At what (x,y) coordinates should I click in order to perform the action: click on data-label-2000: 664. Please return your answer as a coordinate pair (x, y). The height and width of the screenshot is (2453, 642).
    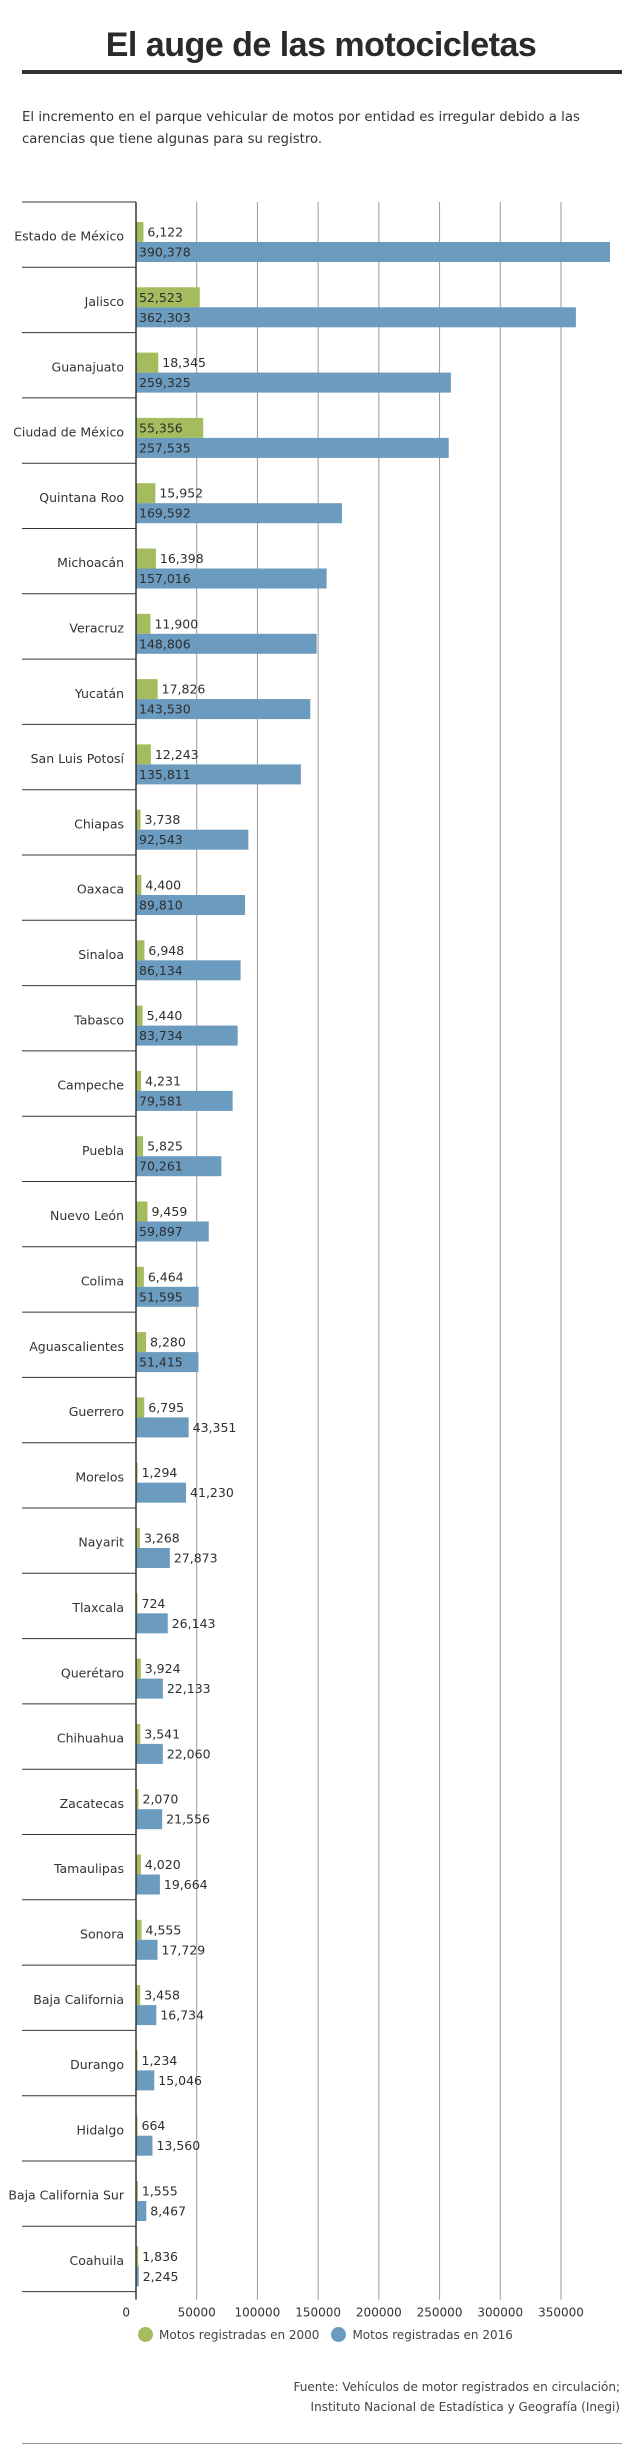
    Looking at the image, I should click on (154, 2125).